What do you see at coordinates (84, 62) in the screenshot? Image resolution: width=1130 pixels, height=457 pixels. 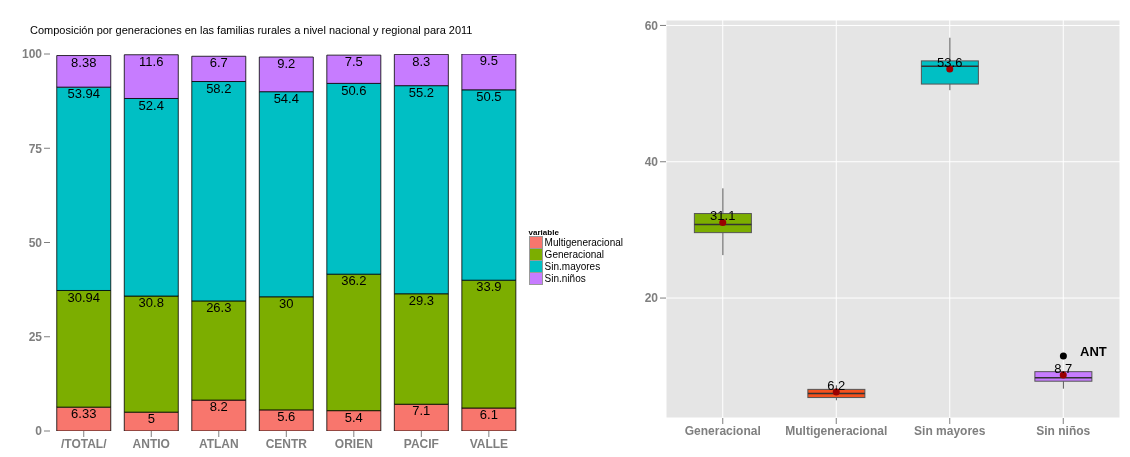 I see `data-label: 8.38` at bounding box center [84, 62].